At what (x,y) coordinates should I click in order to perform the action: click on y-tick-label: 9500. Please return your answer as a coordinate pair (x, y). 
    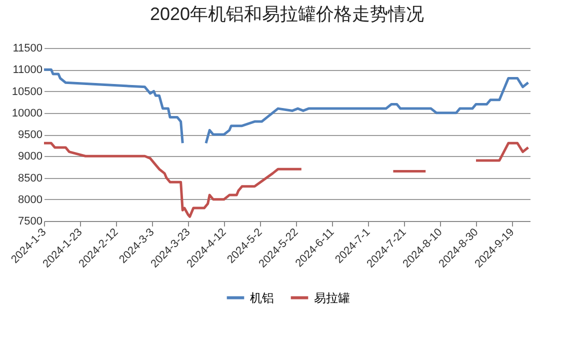
    Looking at the image, I should click on (30, 135).